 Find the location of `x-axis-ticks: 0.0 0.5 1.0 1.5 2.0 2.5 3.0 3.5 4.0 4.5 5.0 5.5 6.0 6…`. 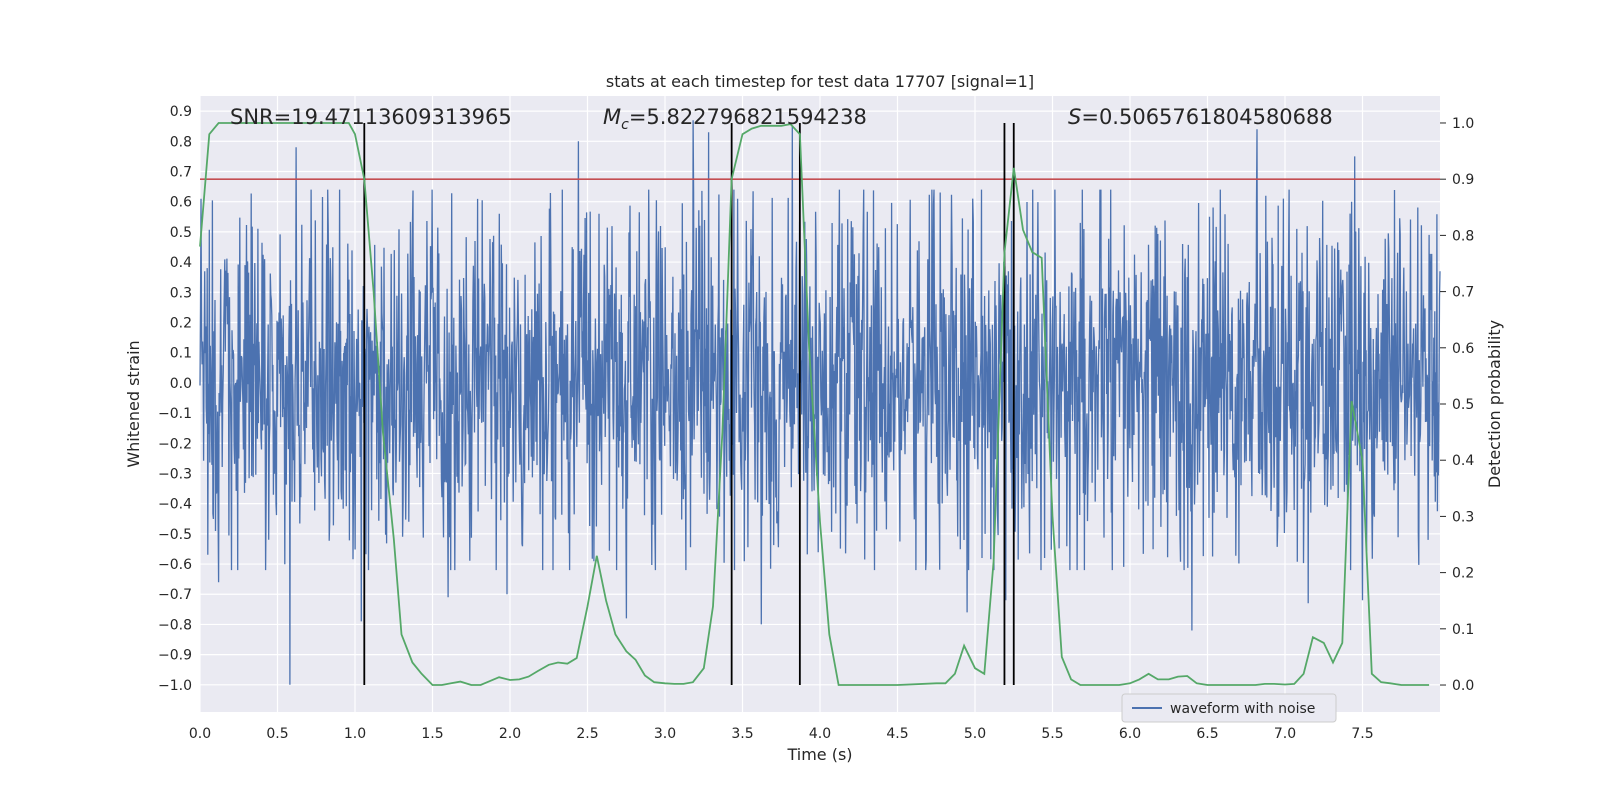

x-axis-ticks: 0.0 0.5 1.0 1.5 2.0 2.5 3.0 3.5 4.0 4.5 5.0 5.5 6.0 6… is located at coordinates (781, 734).